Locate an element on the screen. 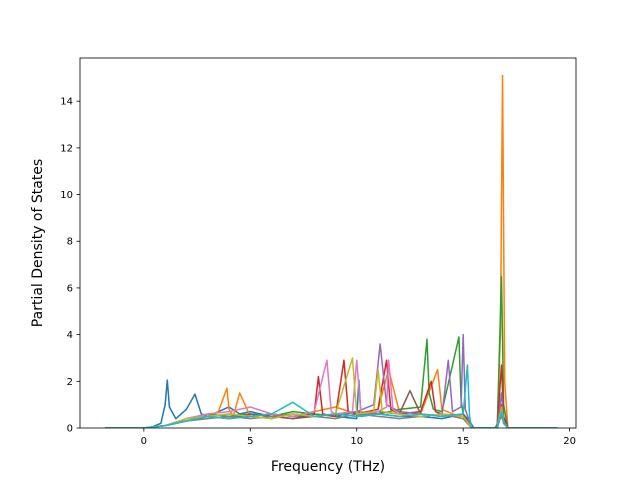 This screenshot has height=480, width=640. x-tick-label: 5 is located at coordinates (250, 441).